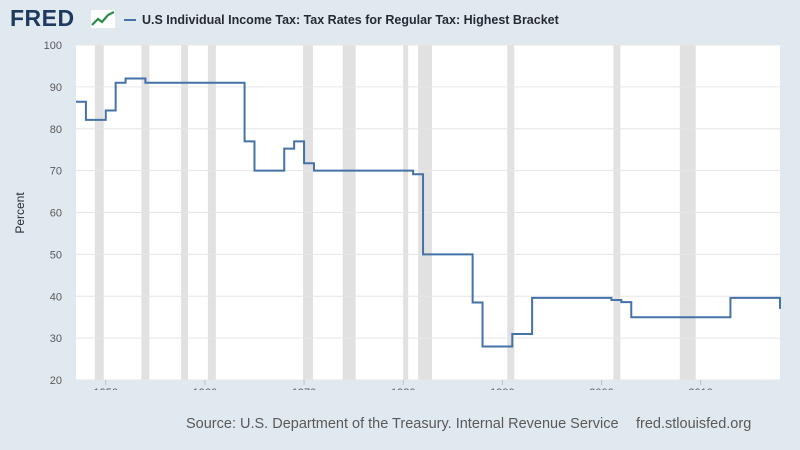 The height and width of the screenshot is (450, 800). I want to click on y-tick-label: 20, so click(56, 381).